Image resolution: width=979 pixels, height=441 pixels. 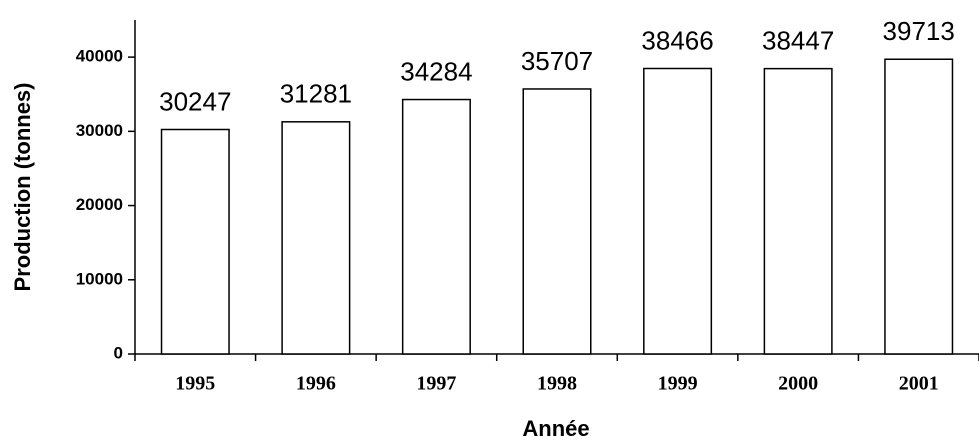 What do you see at coordinates (436, 384) in the screenshot?
I see `x-tick-label: 1997` at bounding box center [436, 384].